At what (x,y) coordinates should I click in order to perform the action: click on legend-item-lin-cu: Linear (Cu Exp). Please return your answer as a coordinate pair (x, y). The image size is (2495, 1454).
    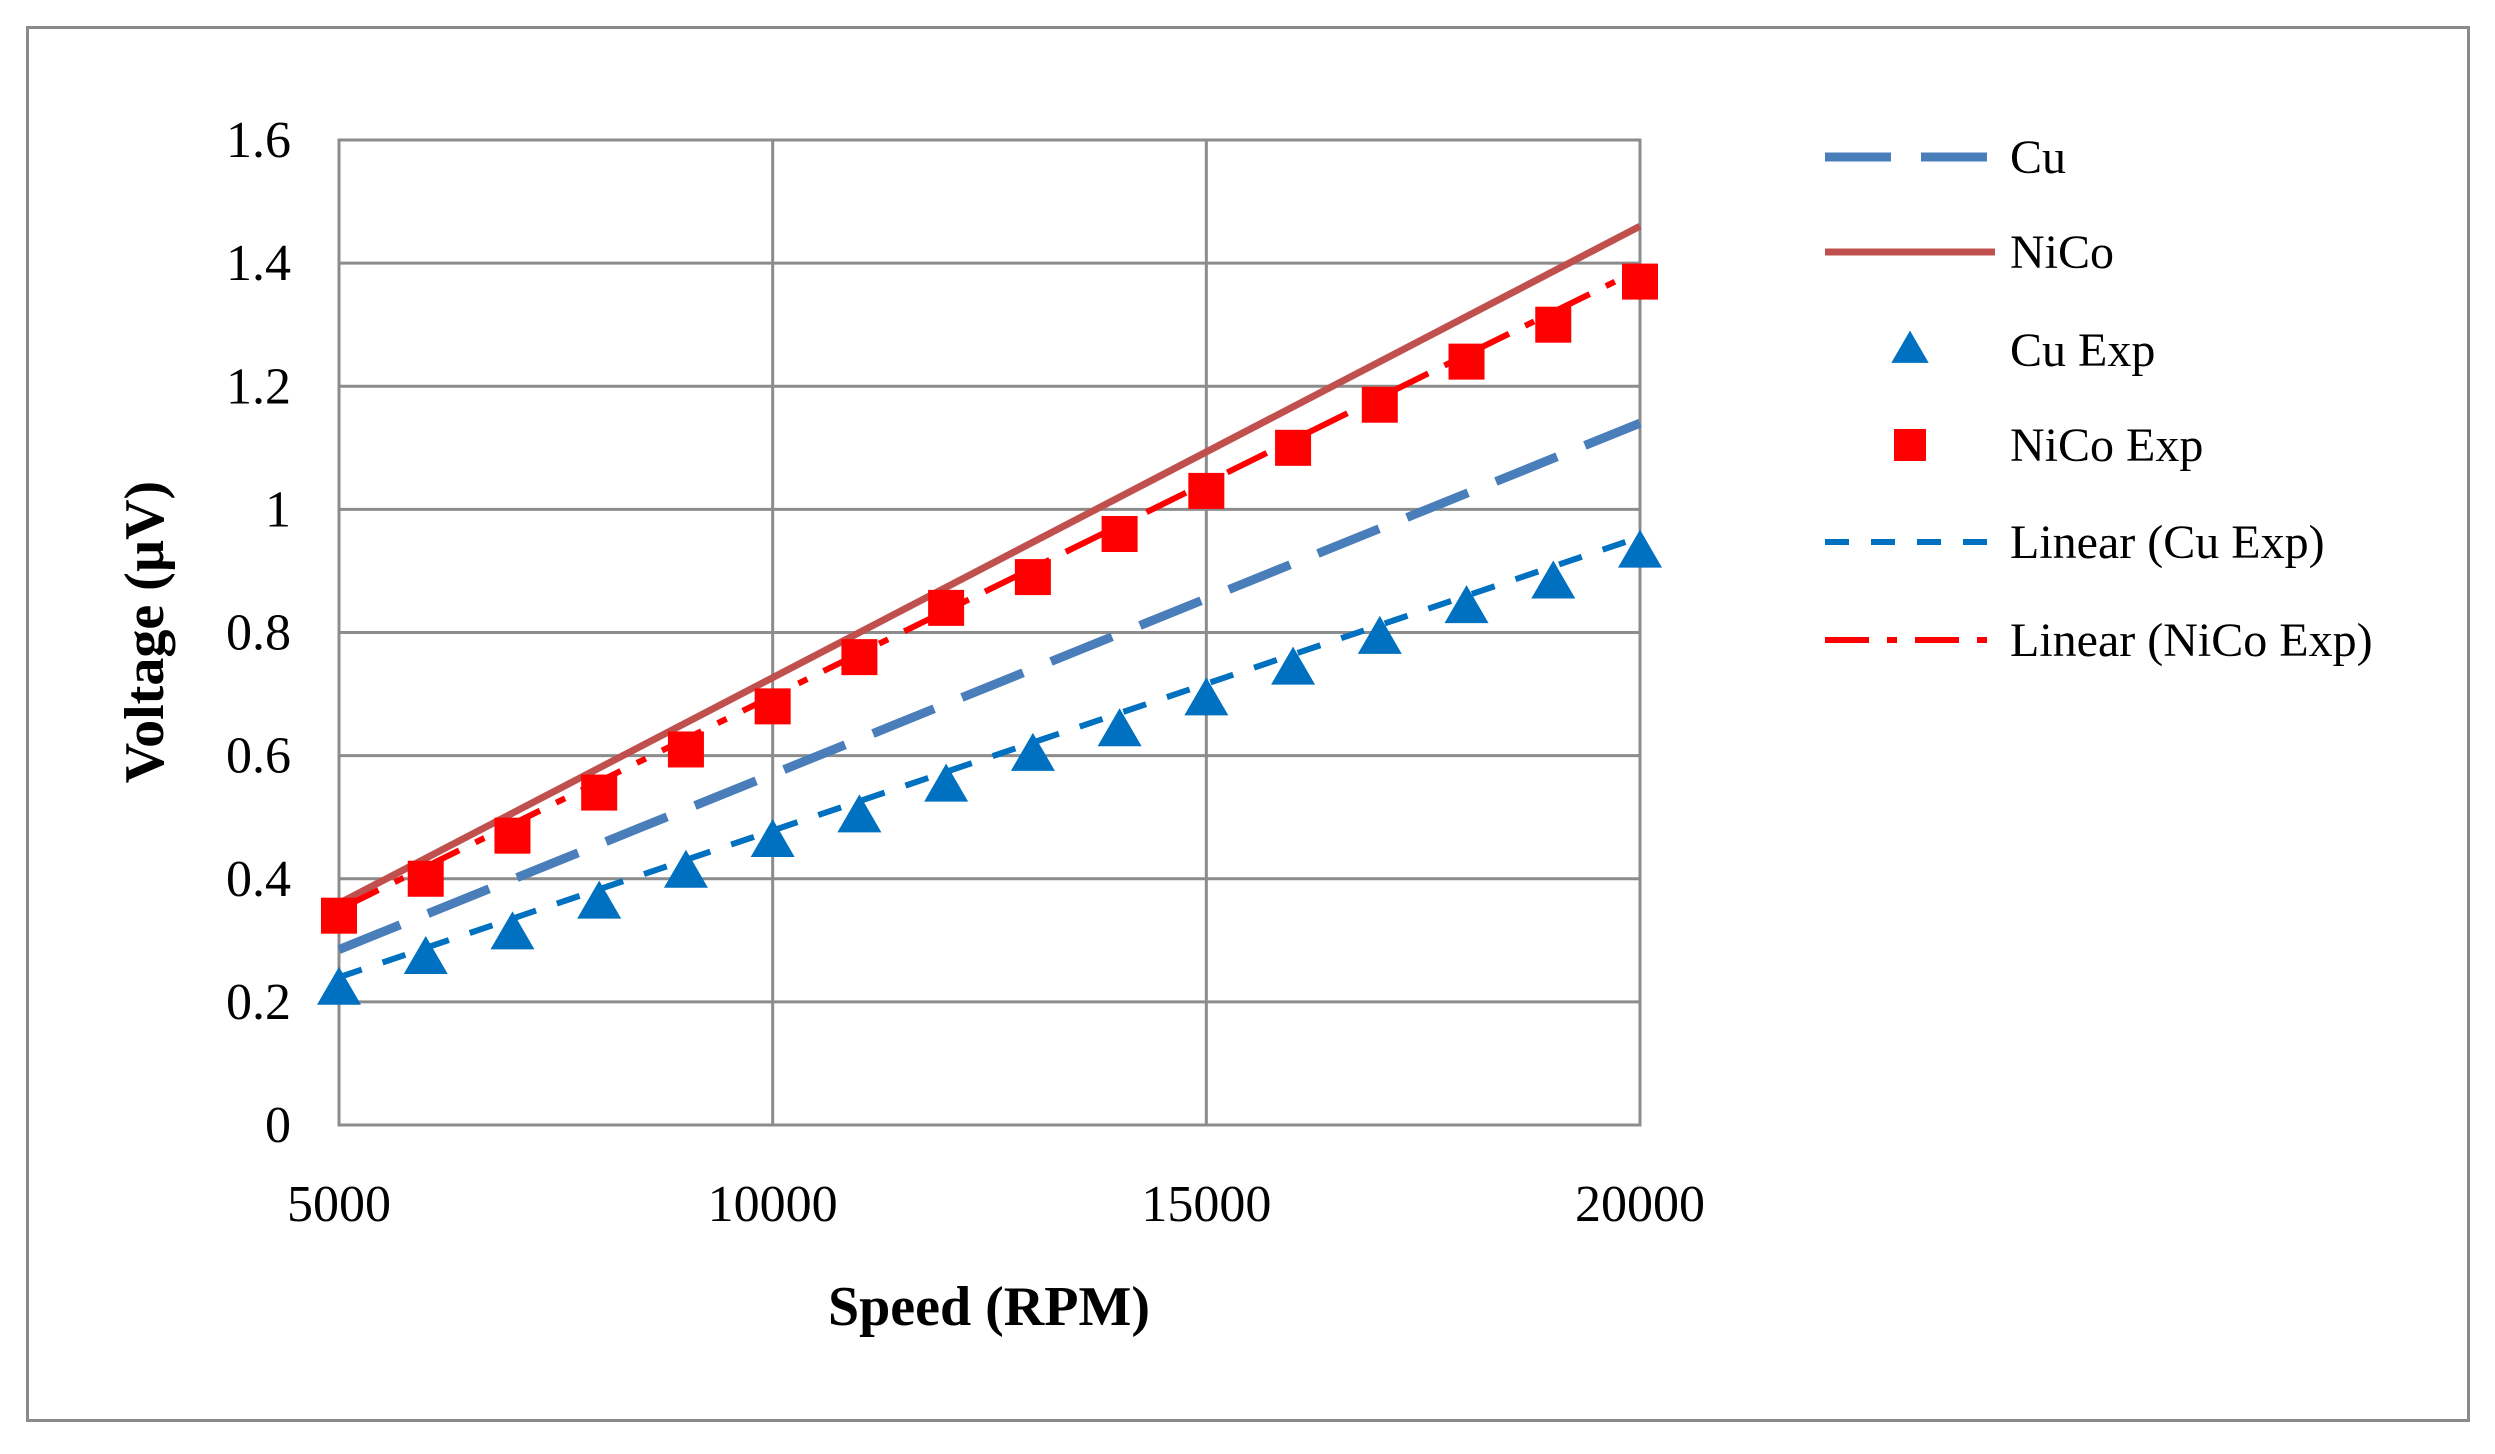
    Looking at the image, I should click on (2075, 542).